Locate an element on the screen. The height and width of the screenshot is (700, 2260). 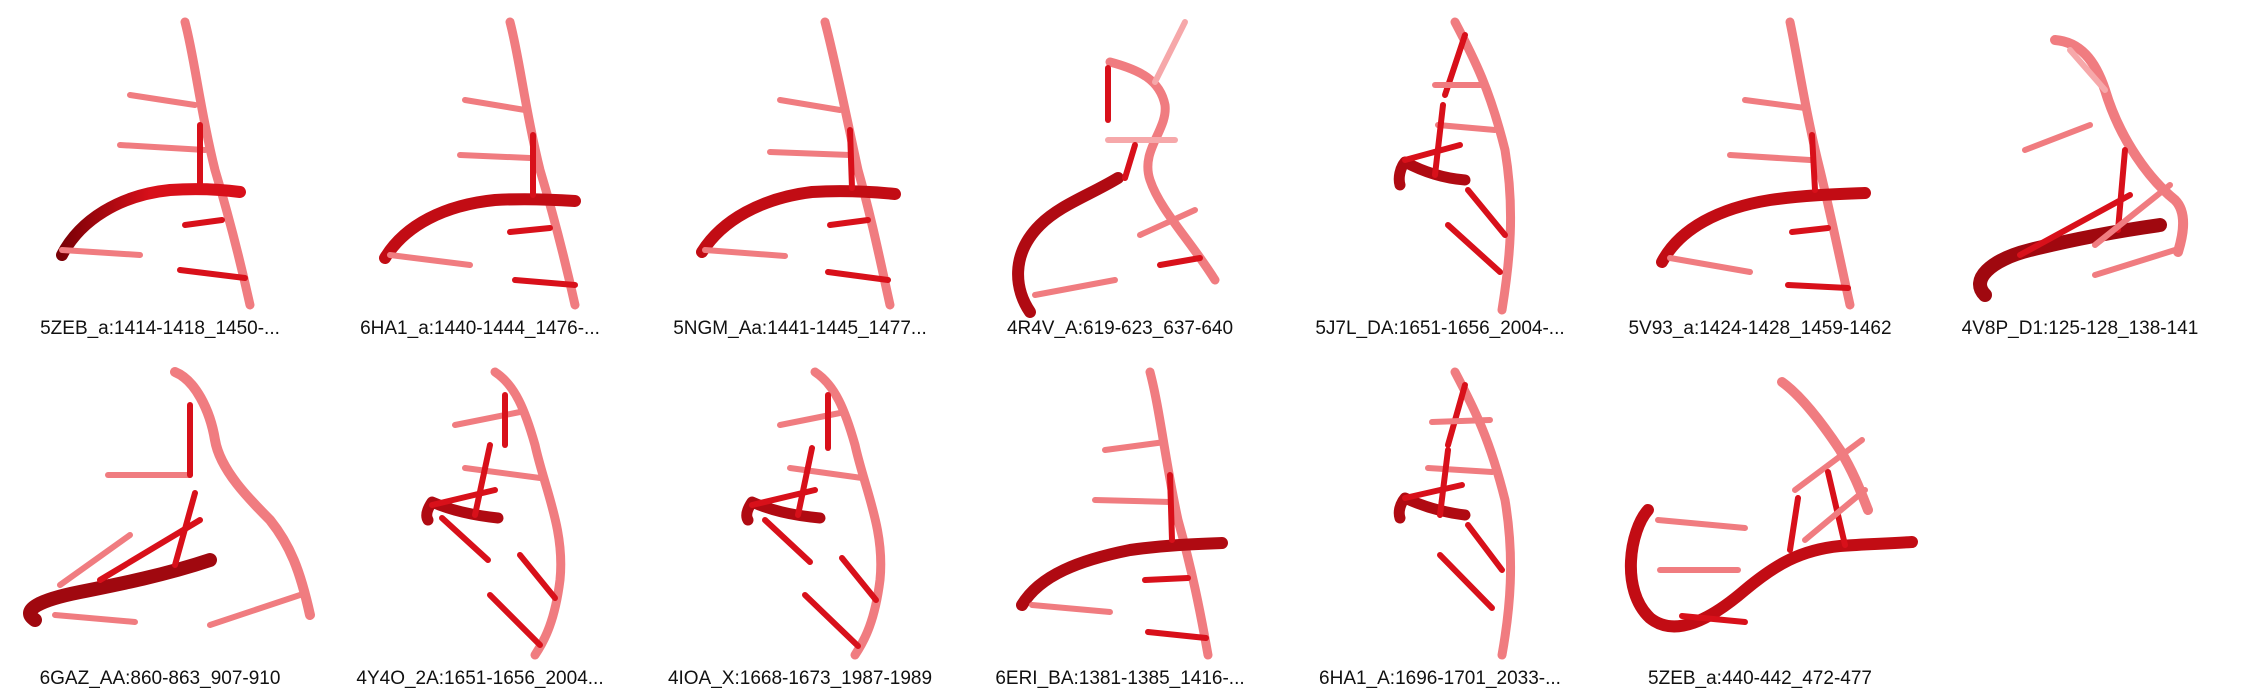
structure-caption: 5V93_a:1424-1428_1459-1462 is located at coordinates (1760, 328).